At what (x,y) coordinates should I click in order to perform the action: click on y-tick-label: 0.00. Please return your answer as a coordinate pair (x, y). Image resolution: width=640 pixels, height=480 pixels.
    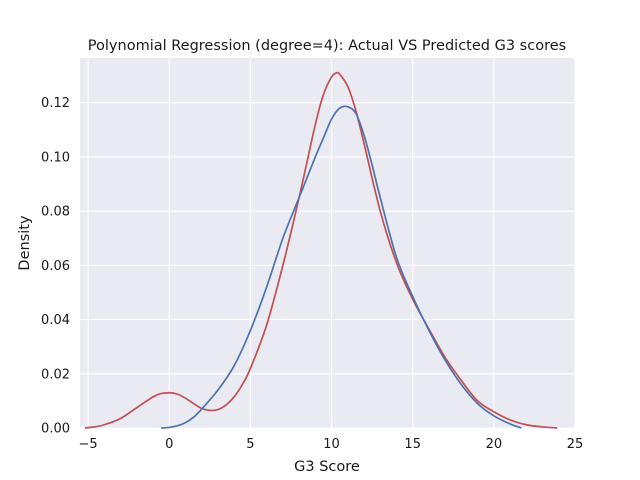
    Looking at the image, I should click on (55, 429).